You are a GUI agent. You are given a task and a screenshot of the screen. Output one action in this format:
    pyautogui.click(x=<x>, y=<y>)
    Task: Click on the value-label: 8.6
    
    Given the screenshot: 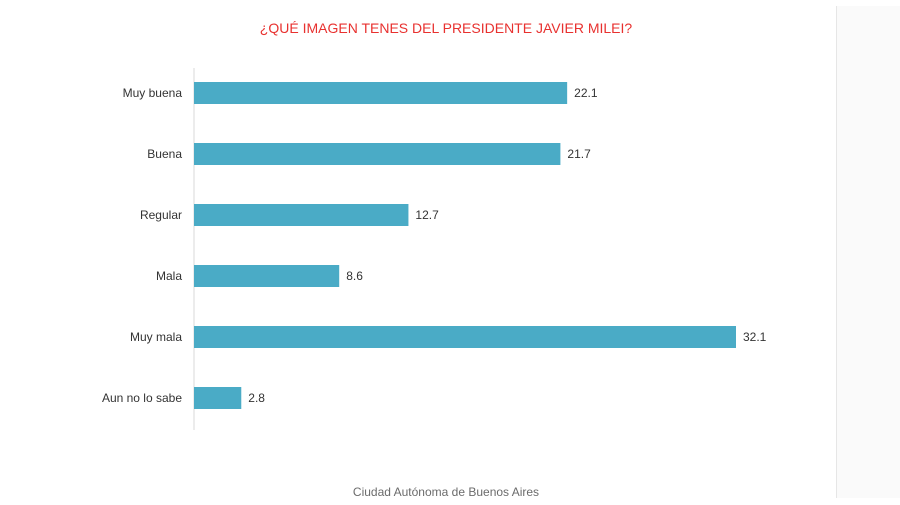 What is the action you would take?
    pyautogui.click(x=354, y=276)
    